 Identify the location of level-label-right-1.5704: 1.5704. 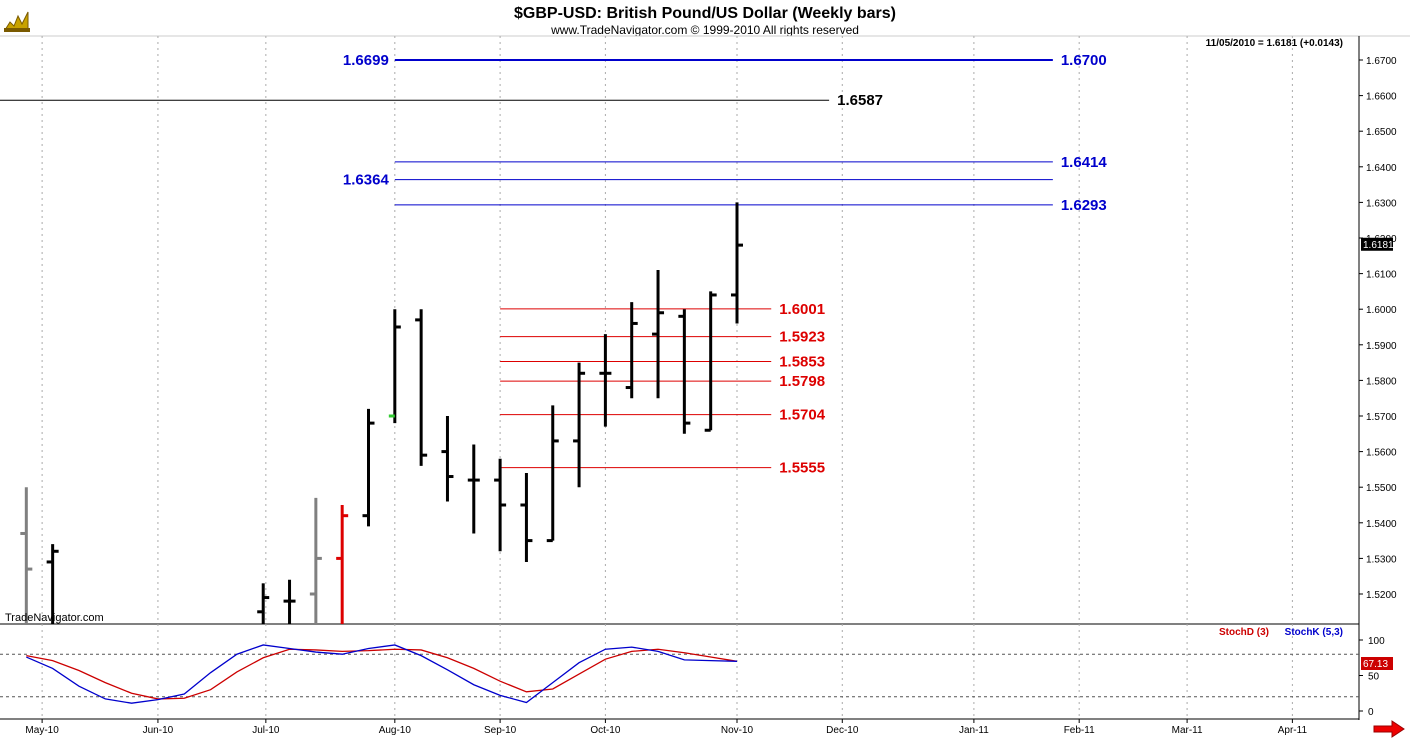
(802, 415).